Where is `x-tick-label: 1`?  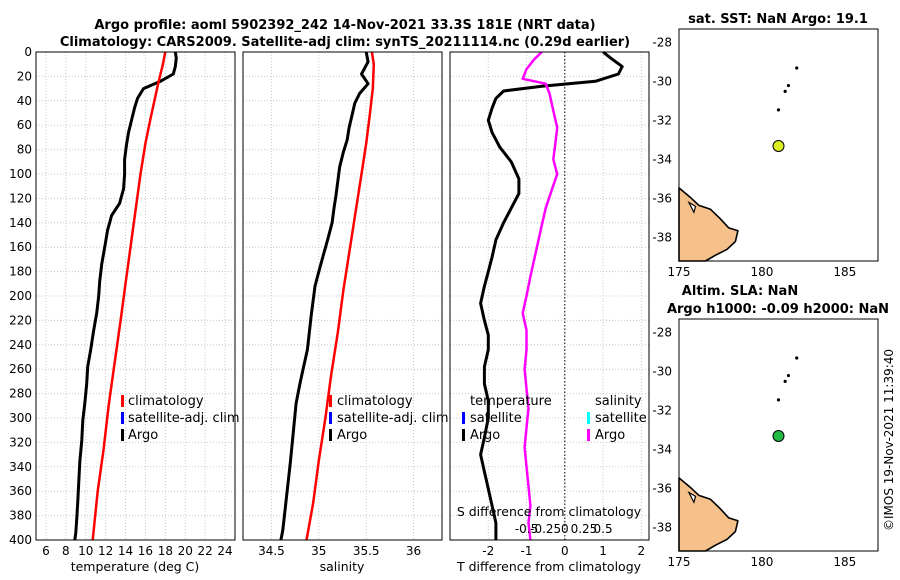 x-tick-label: 1 is located at coordinates (603, 551).